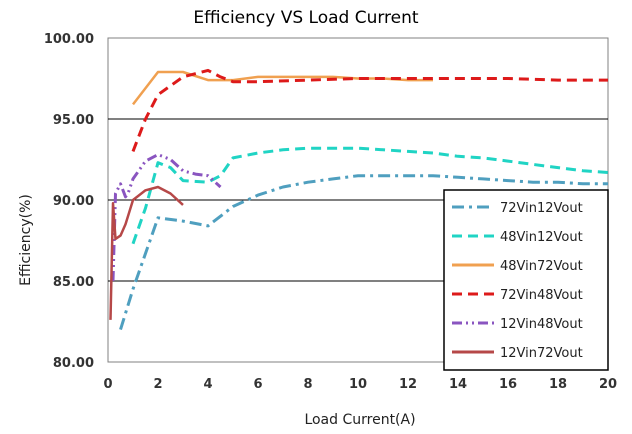 The width and height of the screenshot is (632, 434). What do you see at coordinates (73, 120) in the screenshot?
I see `y-tick-label: 95.00` at bounding box center [73, 120].